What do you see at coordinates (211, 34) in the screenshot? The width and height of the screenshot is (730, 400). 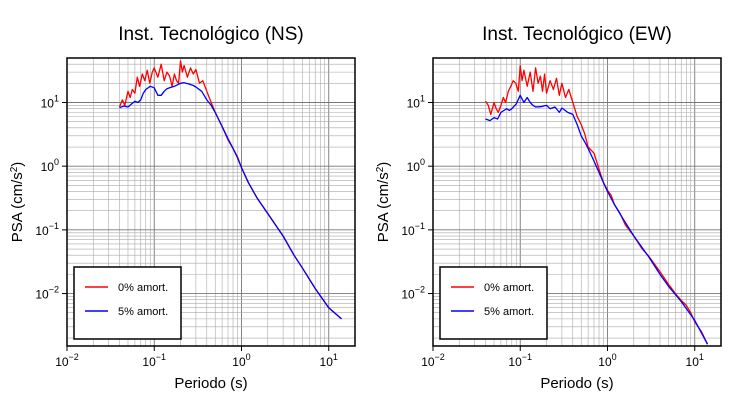 I see `chart-title: Inst. Tecnológico (NS)` at bounding box center [211, 34].